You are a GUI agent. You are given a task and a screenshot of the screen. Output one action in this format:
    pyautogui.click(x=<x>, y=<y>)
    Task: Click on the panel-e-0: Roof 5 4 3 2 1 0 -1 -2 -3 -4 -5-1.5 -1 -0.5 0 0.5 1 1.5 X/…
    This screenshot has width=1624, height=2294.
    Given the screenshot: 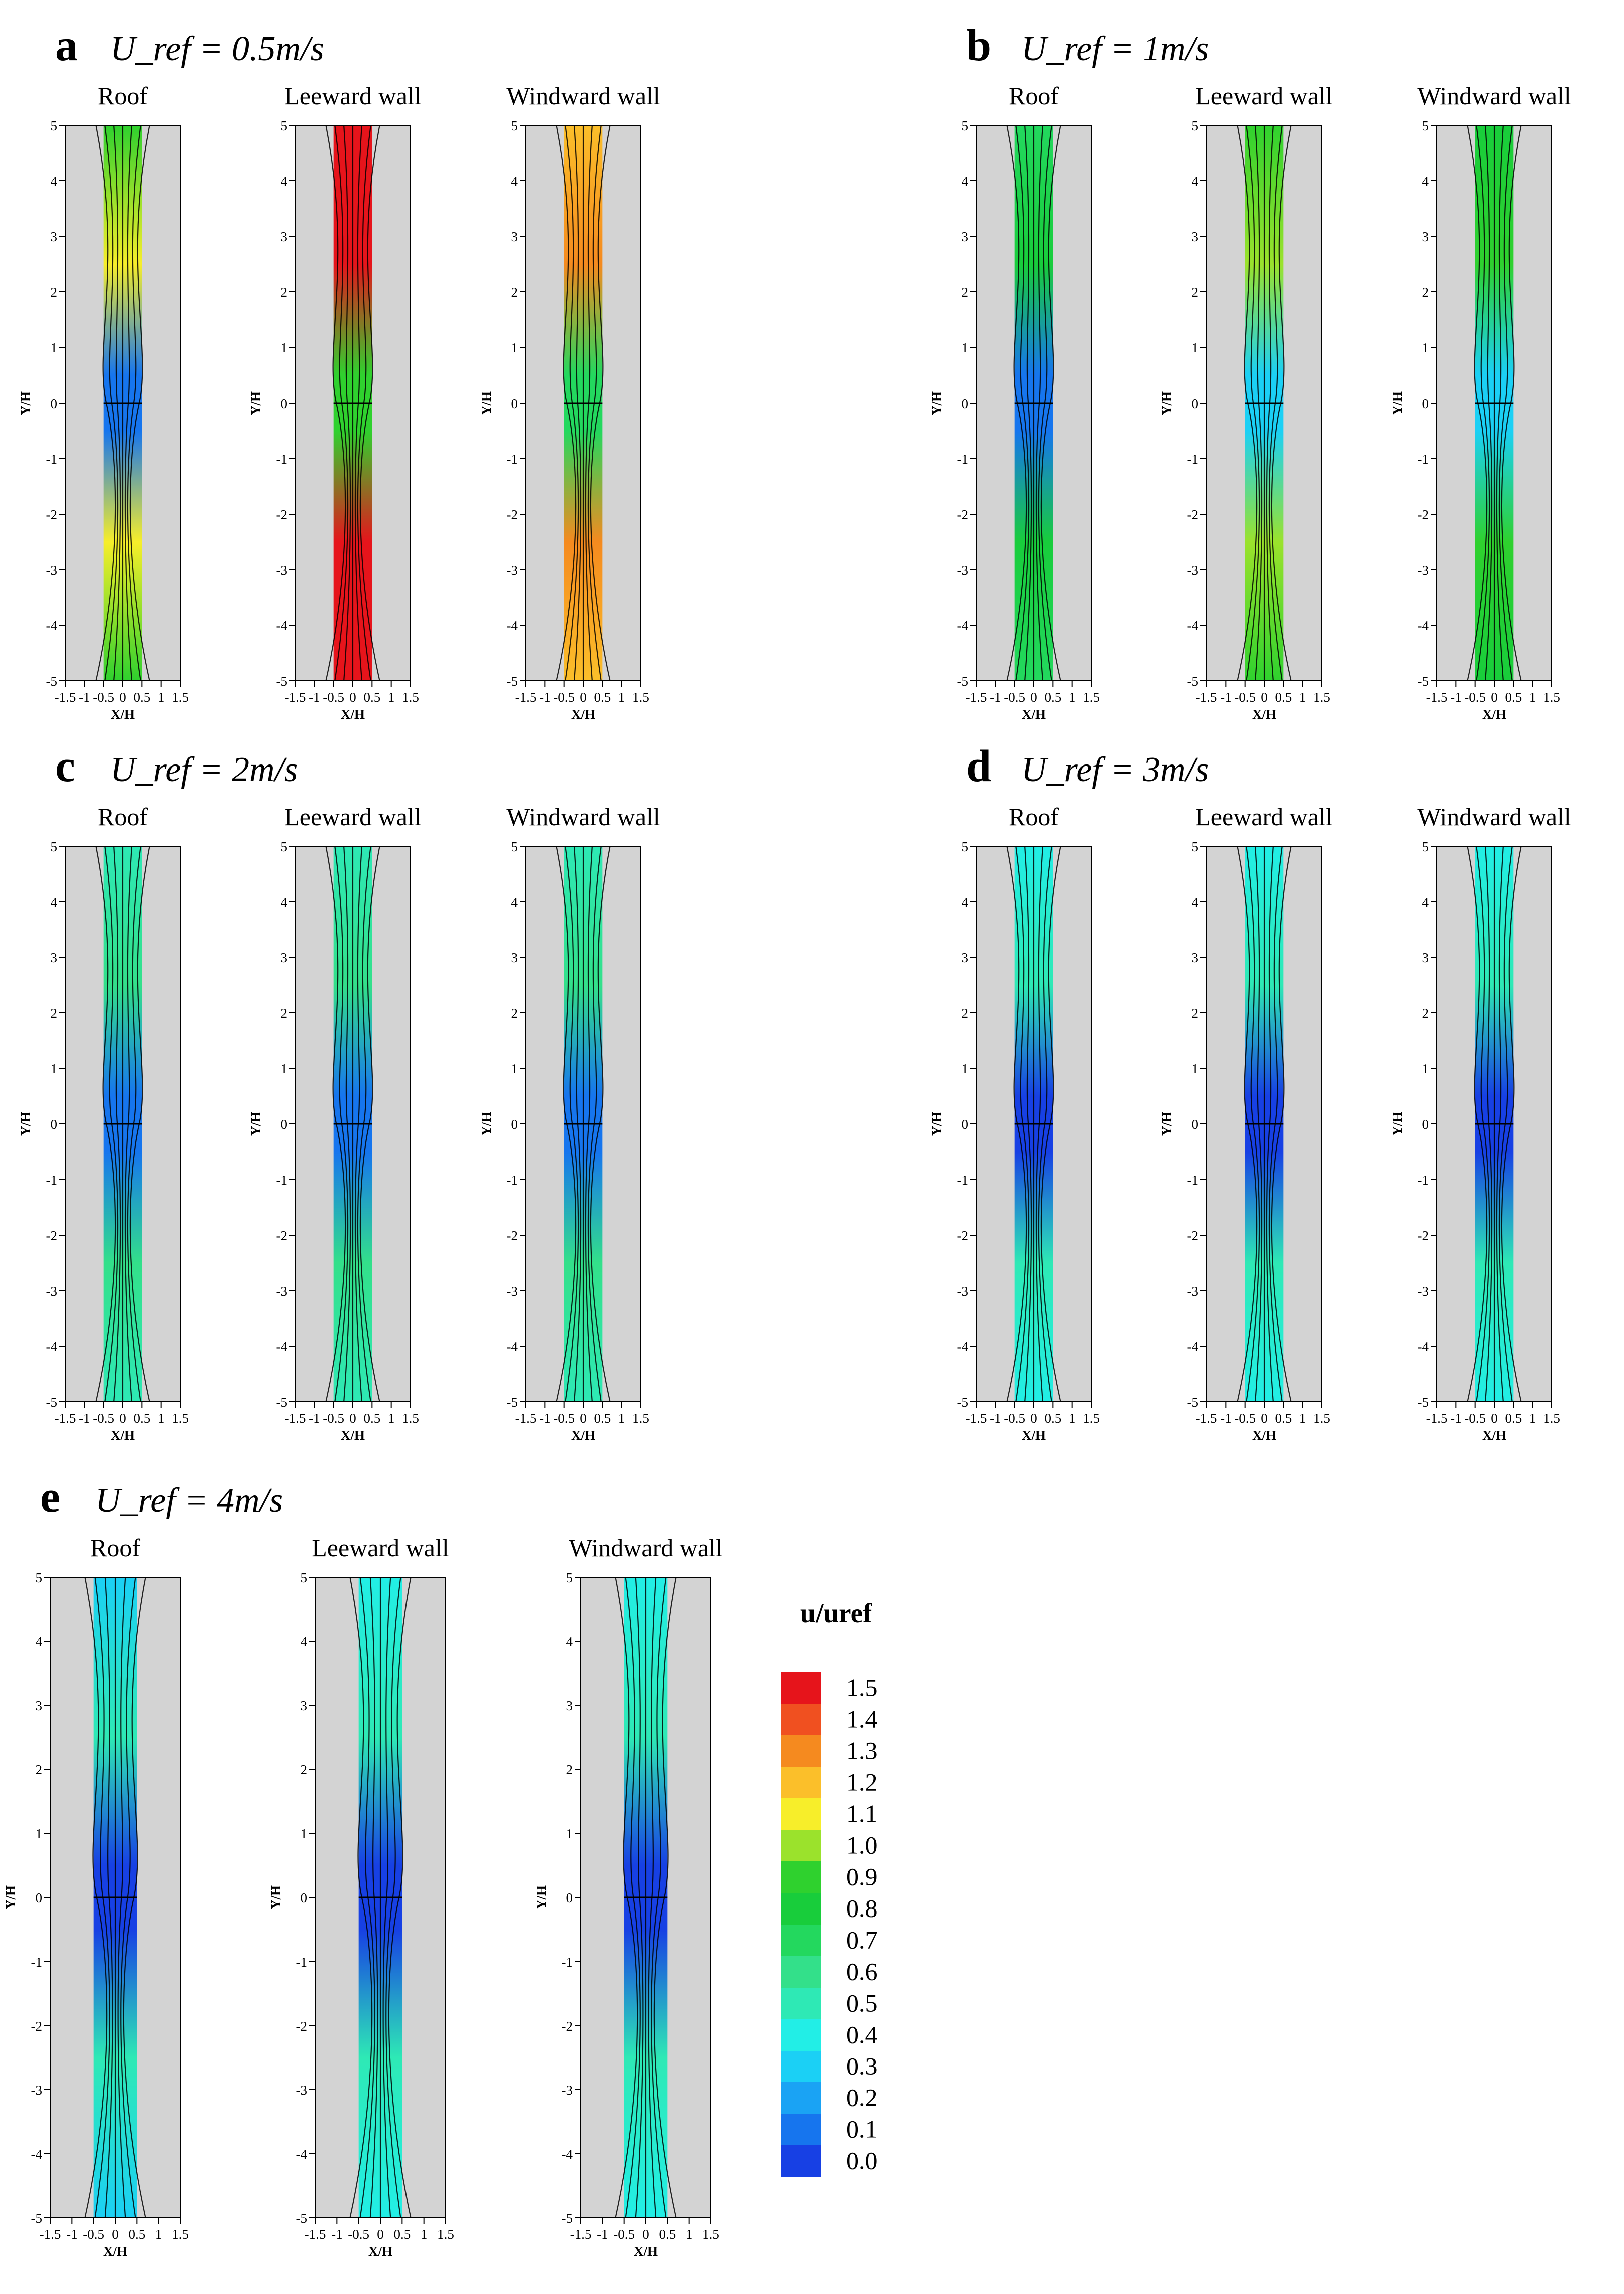 What is the action you would take?
    pyautogui.click(x=96, y=1897)
    